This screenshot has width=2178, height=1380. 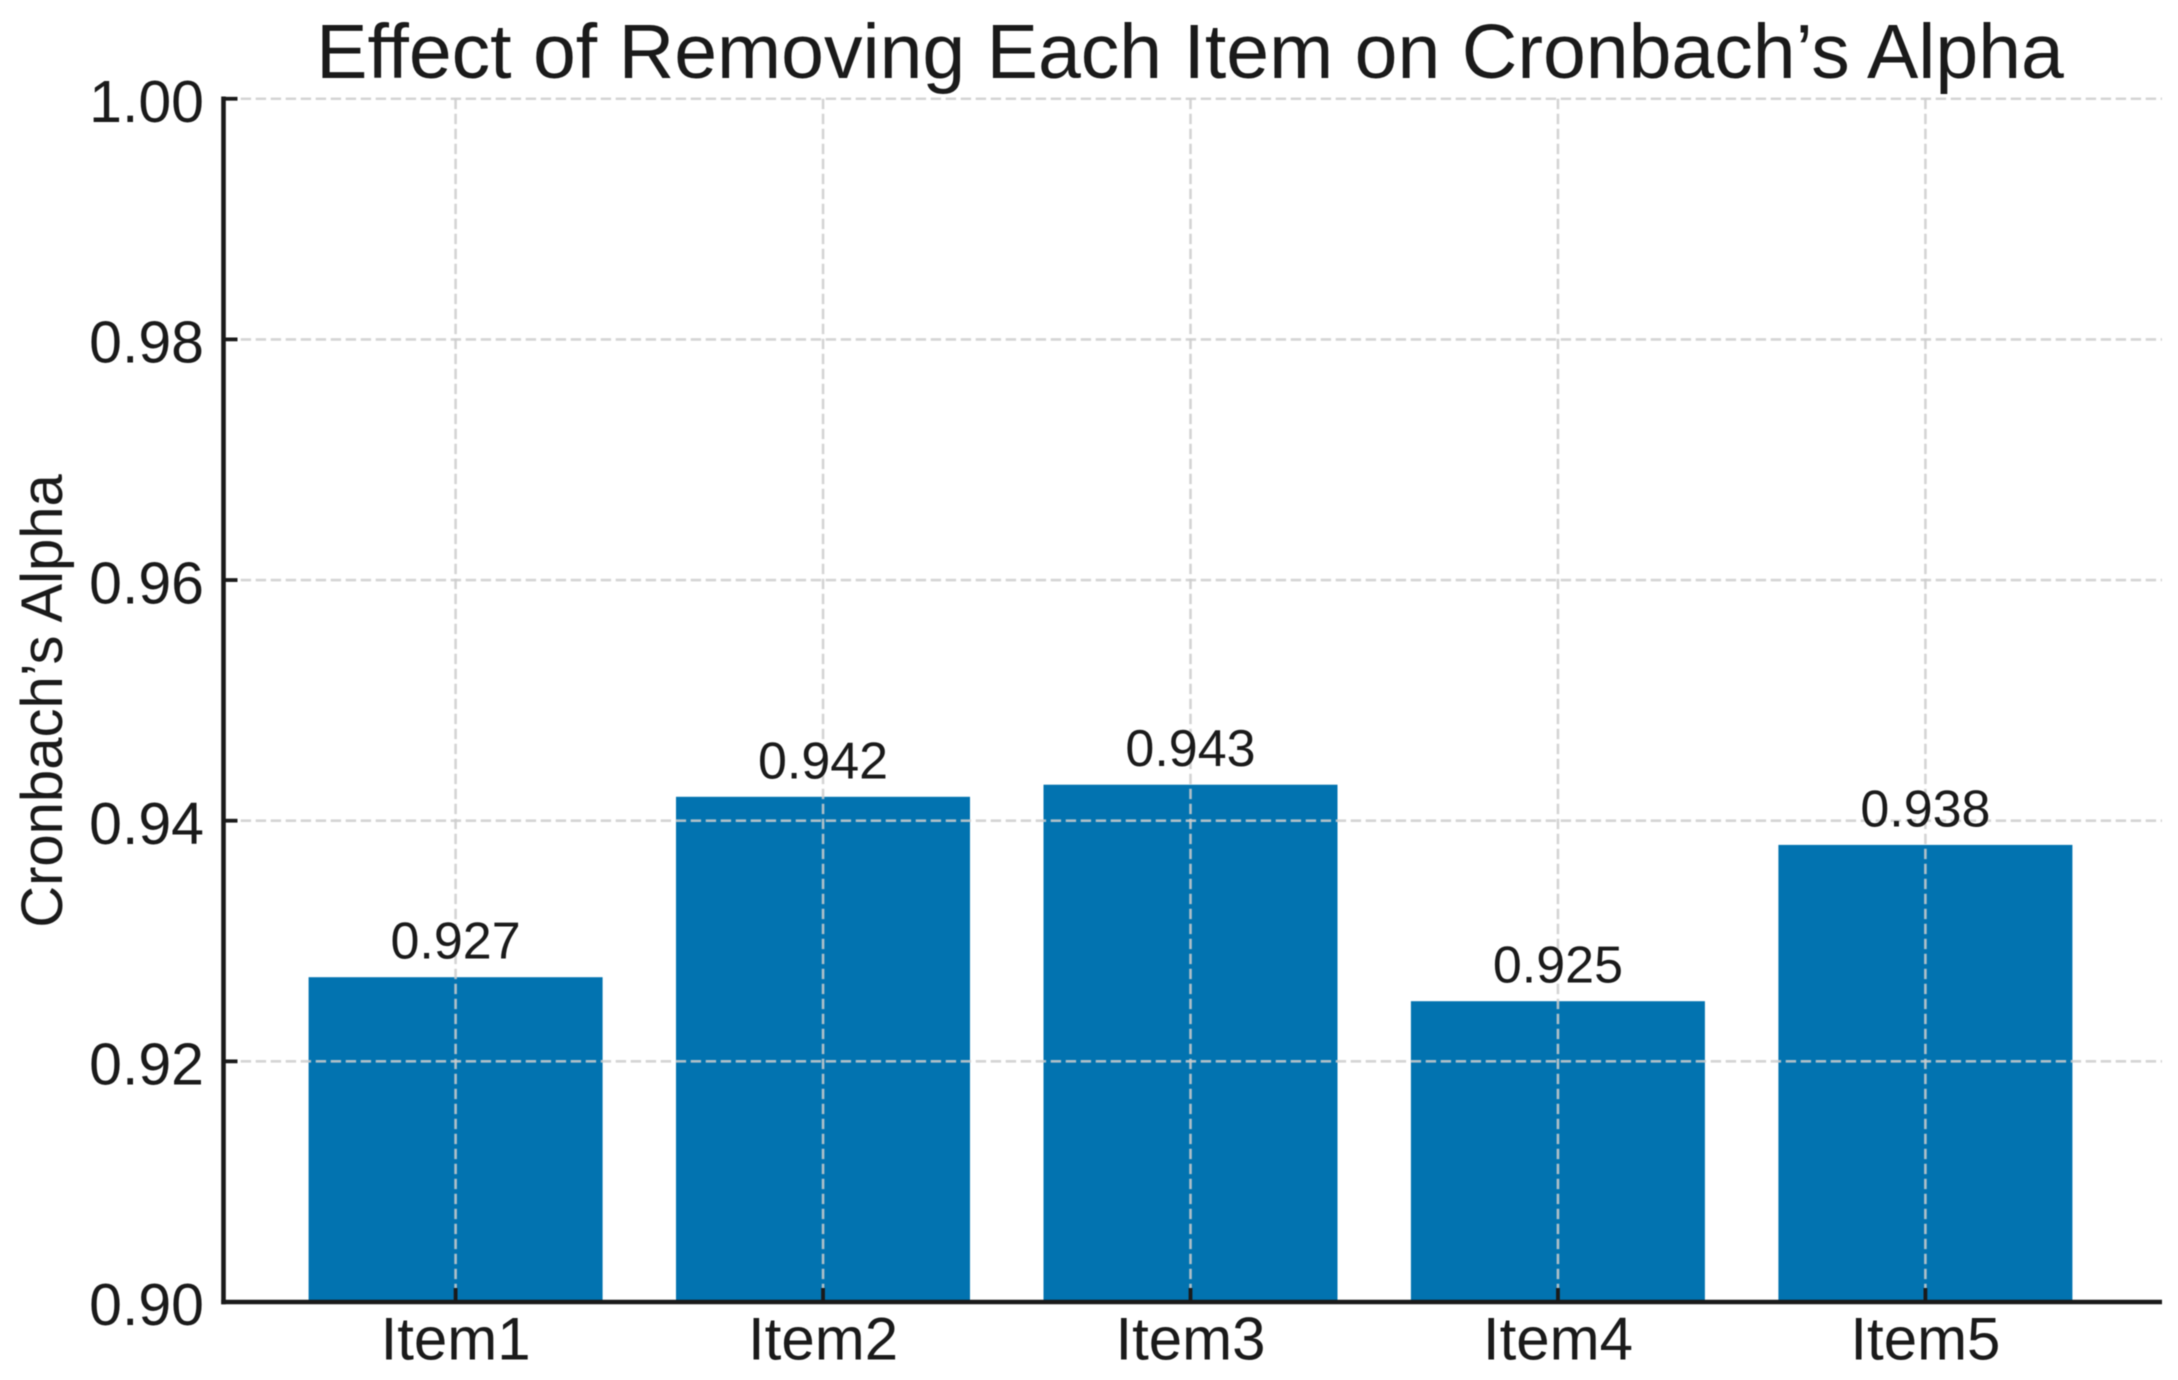 I want to click on svg-text: Item5, so click(x=1925, y=1339).